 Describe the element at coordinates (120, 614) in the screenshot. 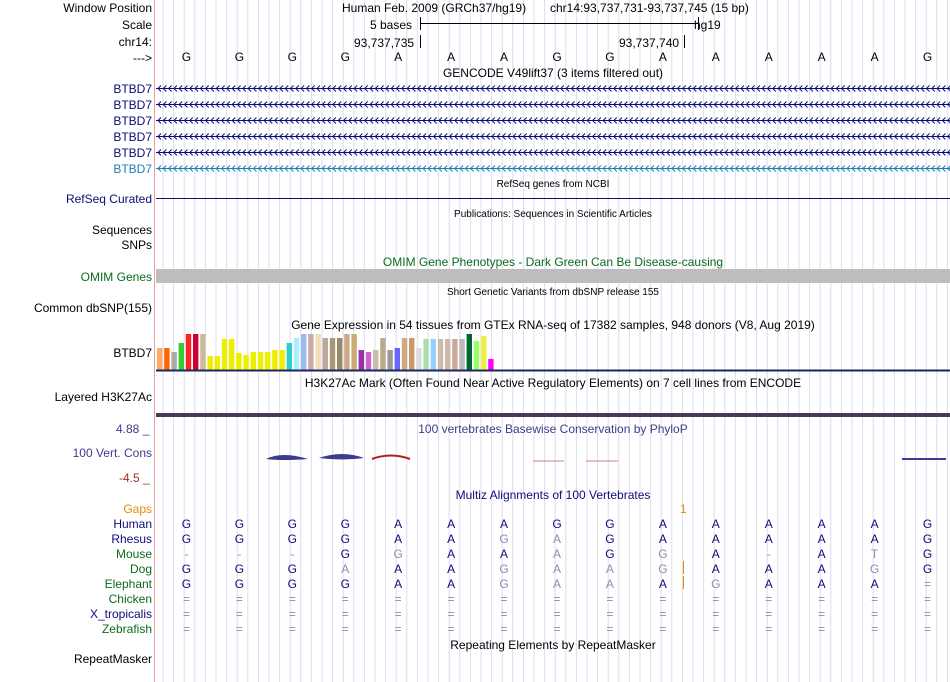

I see `species-label: X_tropicalis` at that location.